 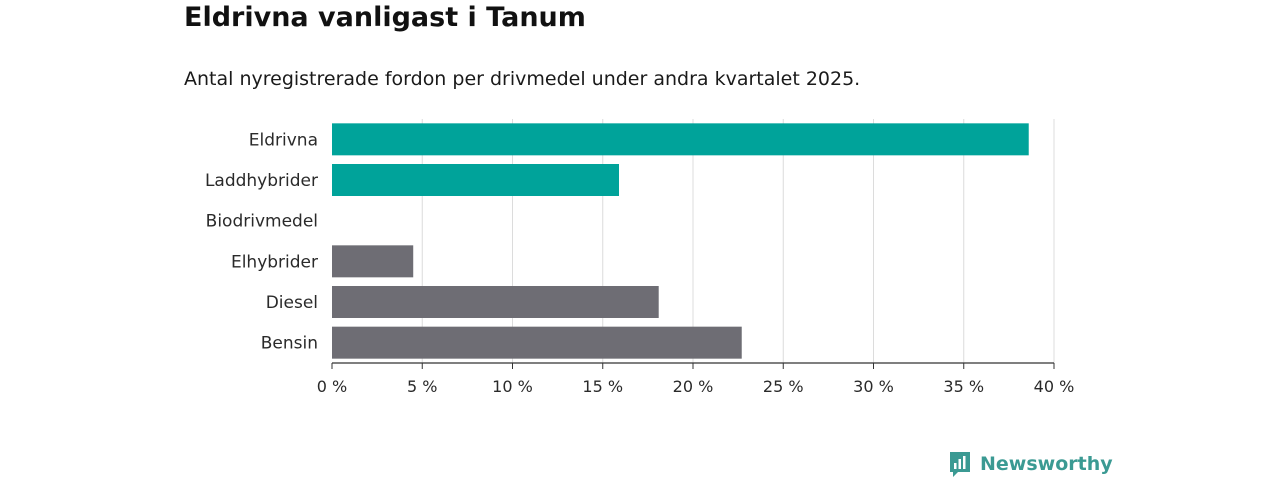 What do you see at coordinates (422, 386) in the screenshot?
I see `x-tick-label: 5 %` at bounding box center [422, 386].